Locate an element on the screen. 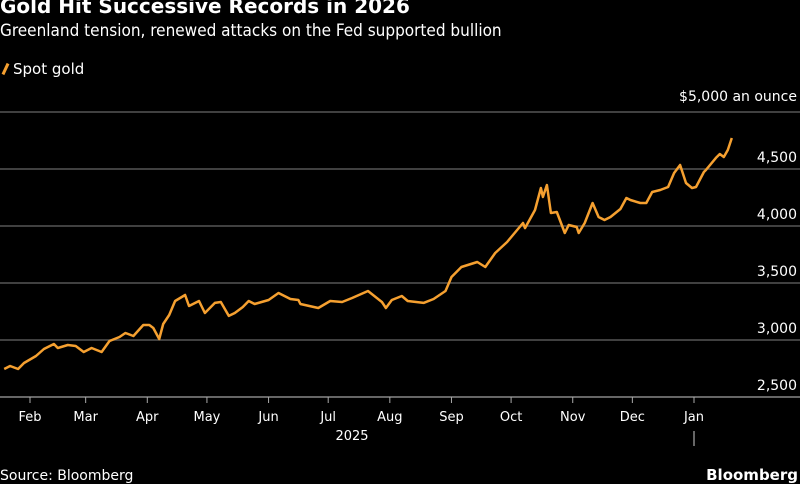  x-tick-label-jul: Jul is located at coordinates (327, 417).